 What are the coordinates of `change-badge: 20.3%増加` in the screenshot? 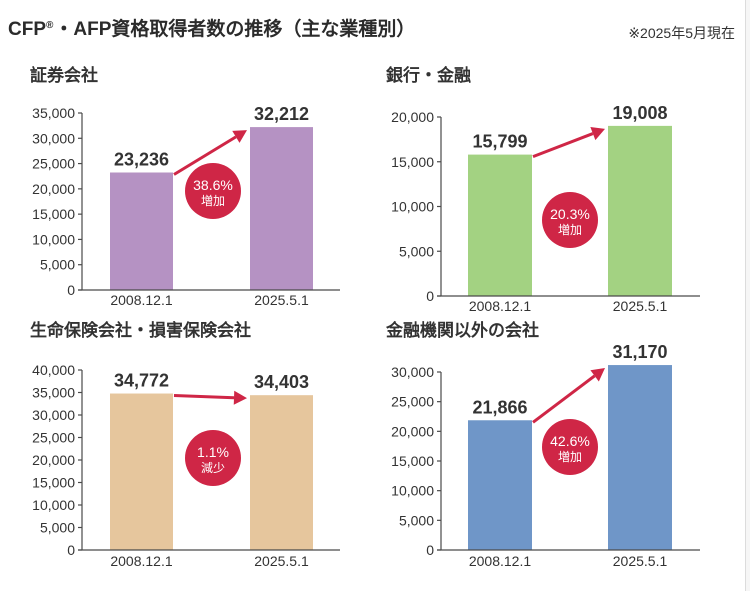 It's located at (570, 220).